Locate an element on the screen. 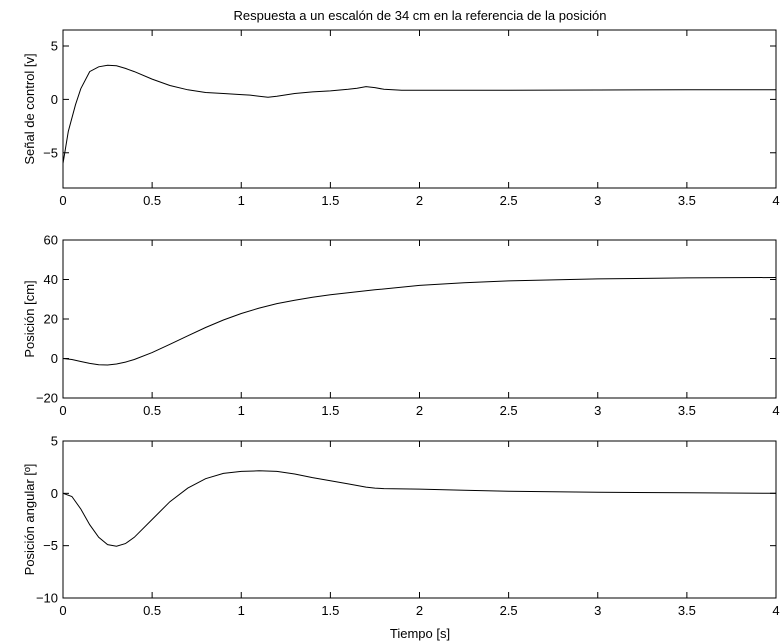 This screenshot has width=780, height=641. x-tick-label-position: 2 is located at coordinates (419, 410).